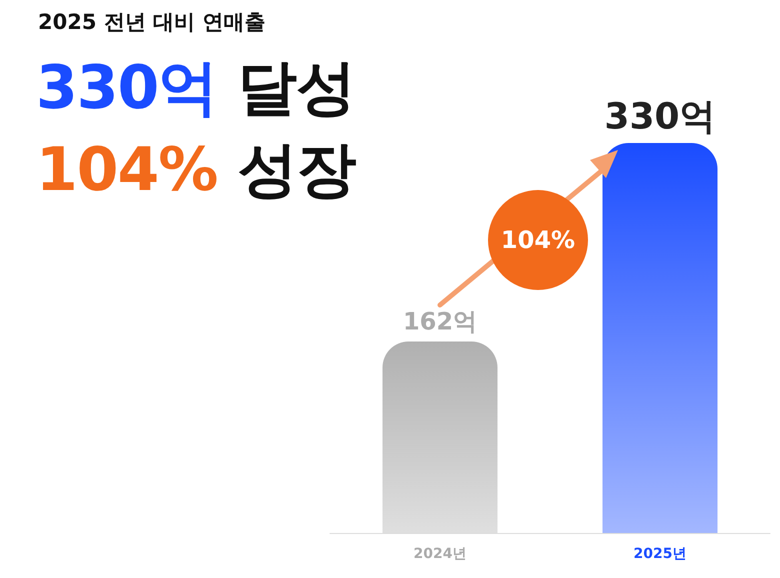 The height and width of the screenshot is (578, 780). Describe the element at coordinates (440, 554) in the screenshot. I see `x-tick-label: 2024년` at that location.